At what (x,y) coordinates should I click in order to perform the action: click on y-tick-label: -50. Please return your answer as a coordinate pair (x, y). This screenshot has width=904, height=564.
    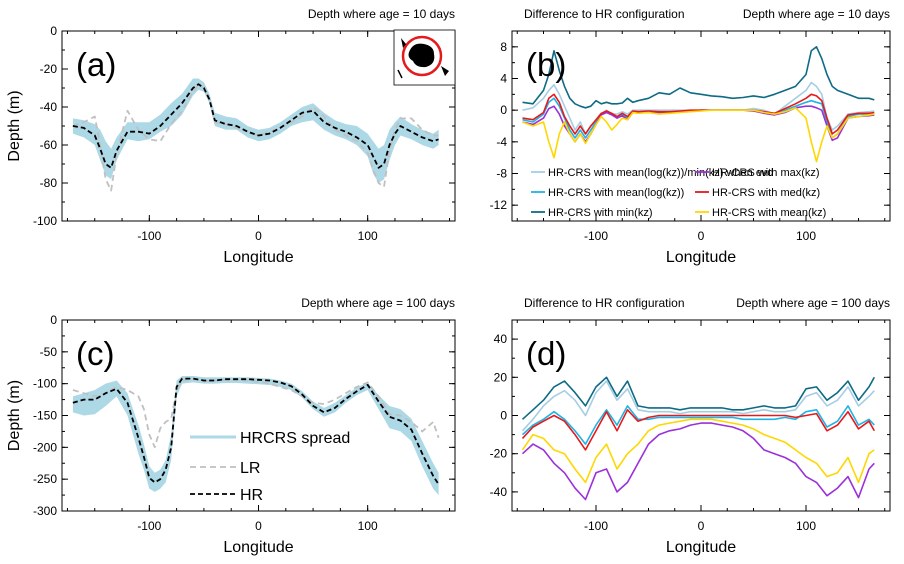
    Looking at the image, I should click on (49, 352).